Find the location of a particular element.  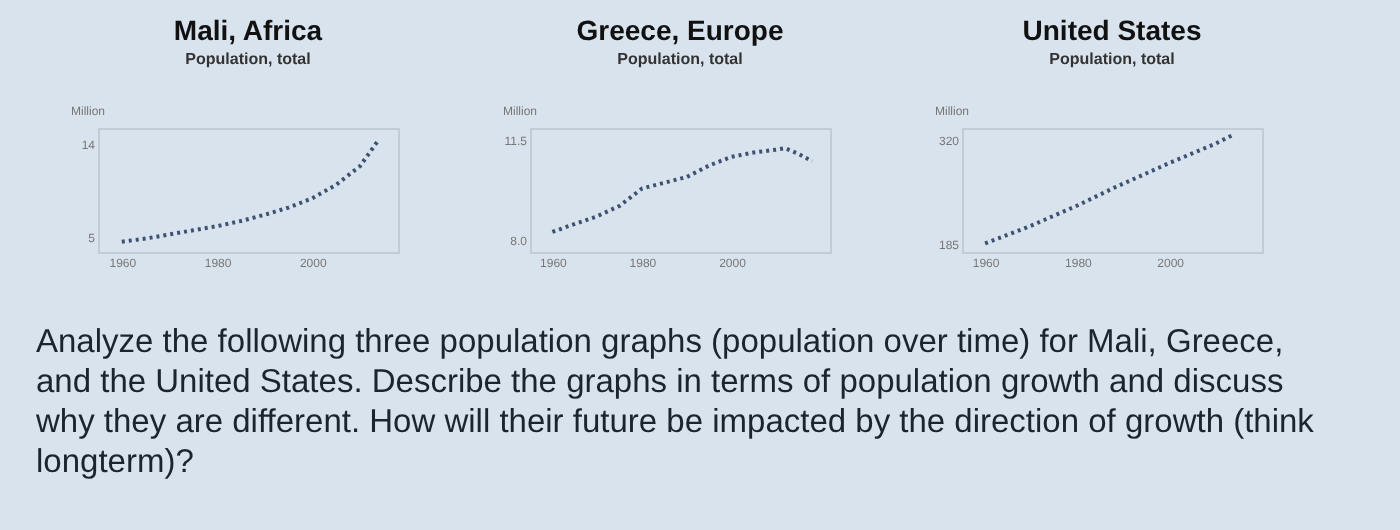

chart-title: United States is located at coordinates (1112, 30).